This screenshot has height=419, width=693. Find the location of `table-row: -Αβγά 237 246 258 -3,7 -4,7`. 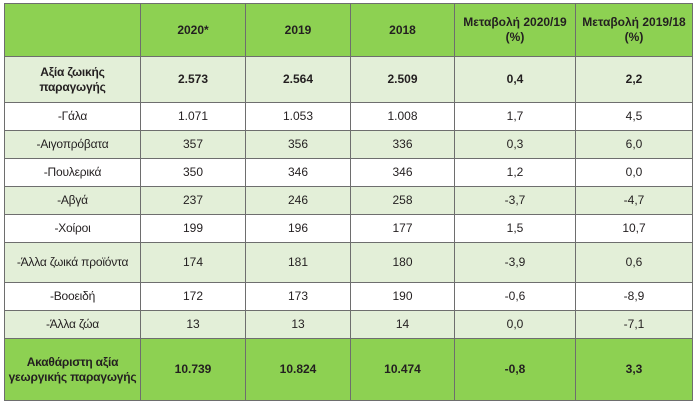

table-row: -Αβγά 237 246 258 -3,7 -4,7 is located at coordinates (348, 200).